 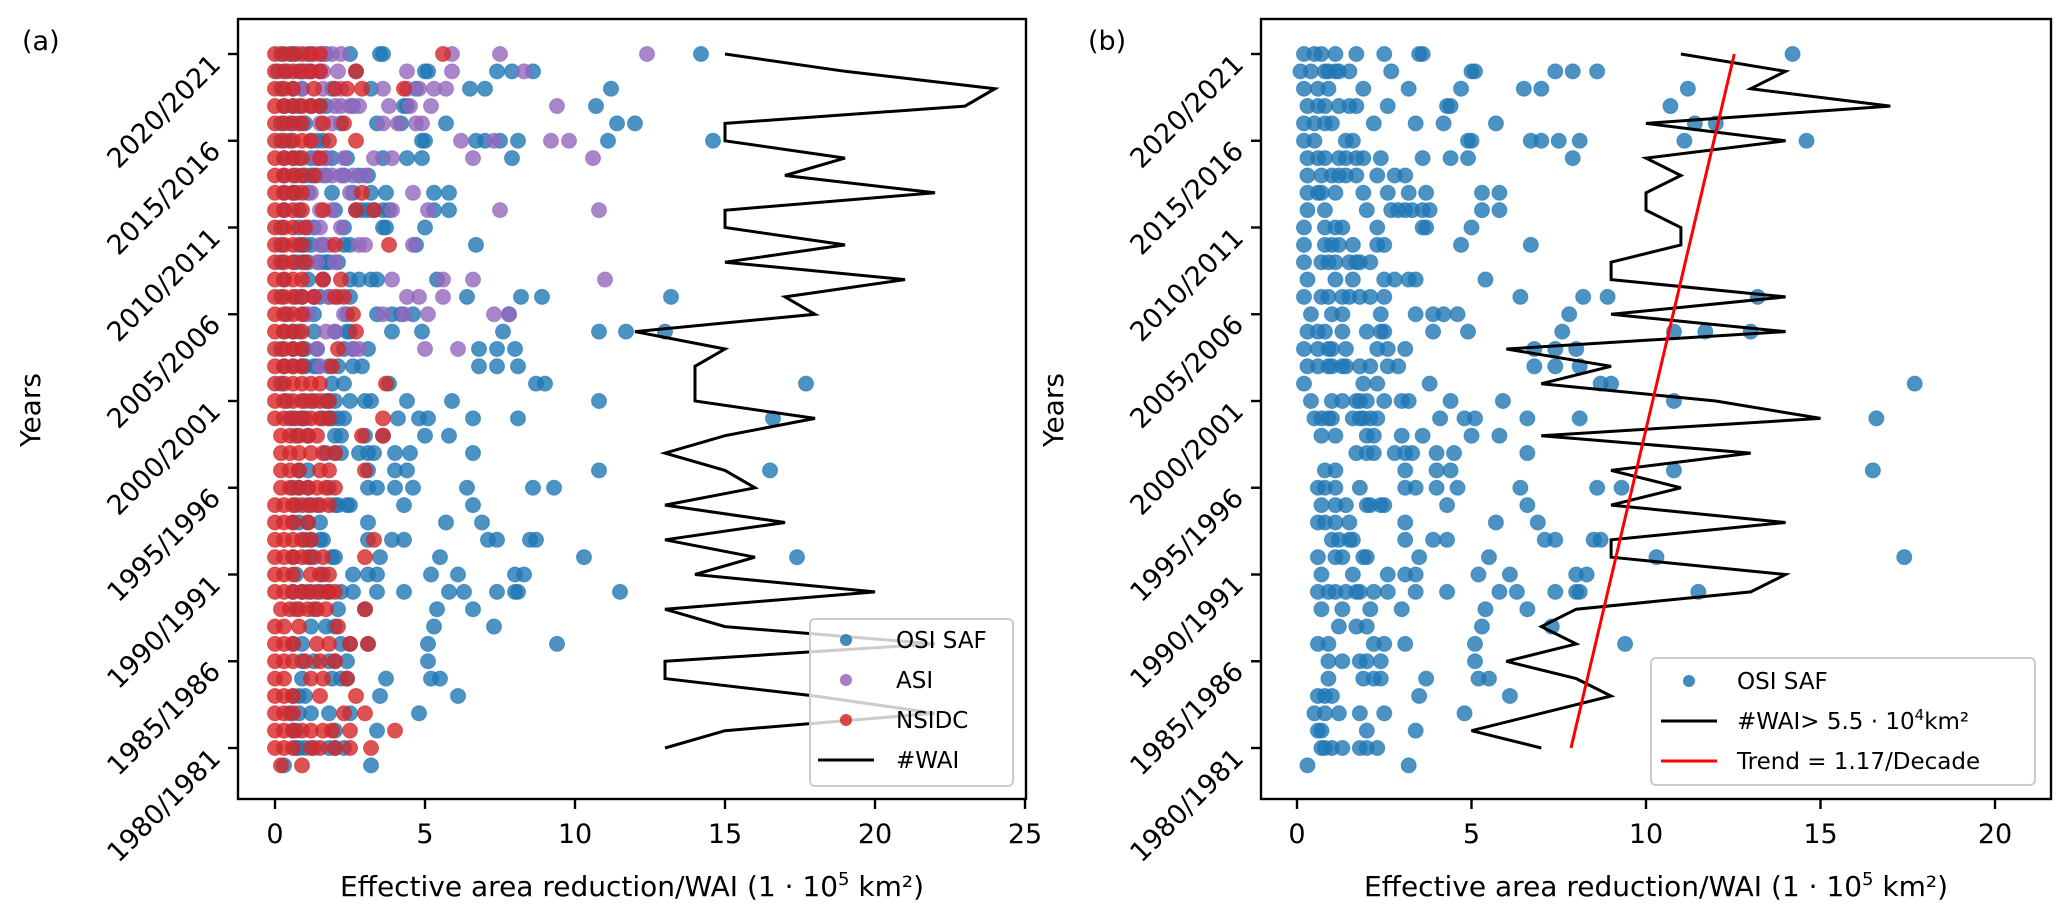 What do you see at coordinates (424, 834) in the screenshot?
I see `panel-a-xtick-label: 5` at bounding box center [424, 834].